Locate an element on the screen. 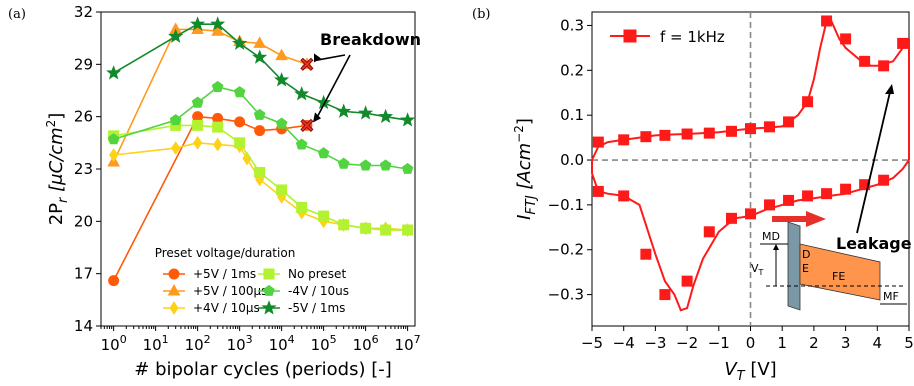 The image size is (914, 386). panel-a-label: (a) is located at coordinates (17, 14).